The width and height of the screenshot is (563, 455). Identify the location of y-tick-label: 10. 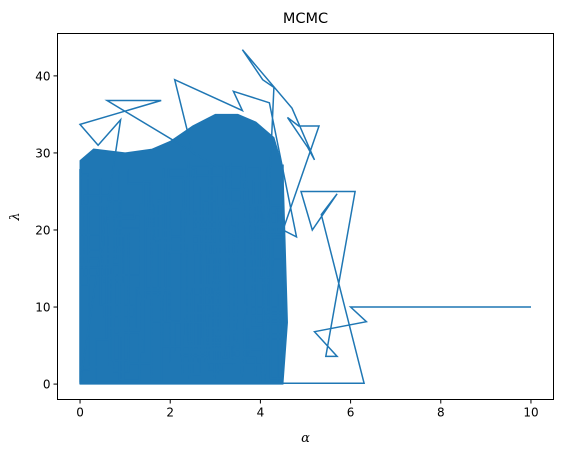
(42, 308).